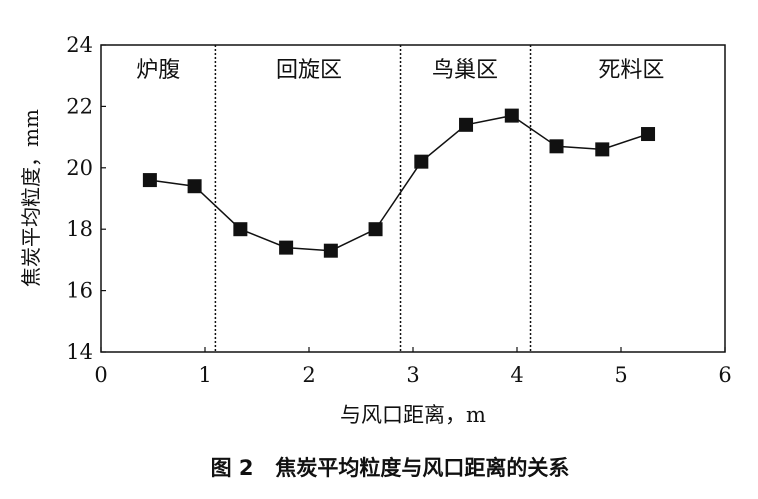  I want to click on y-tick-label: 18, so click(79, 229).